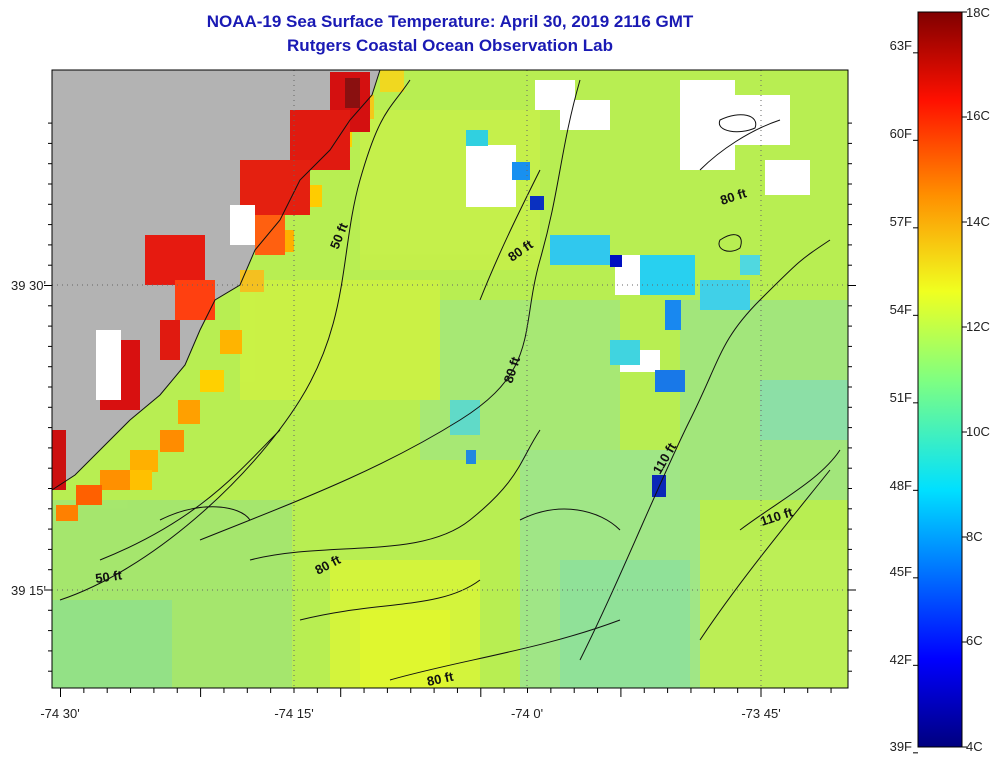  I want to click on colorbar-f-label: 39F, so click(901, 746).